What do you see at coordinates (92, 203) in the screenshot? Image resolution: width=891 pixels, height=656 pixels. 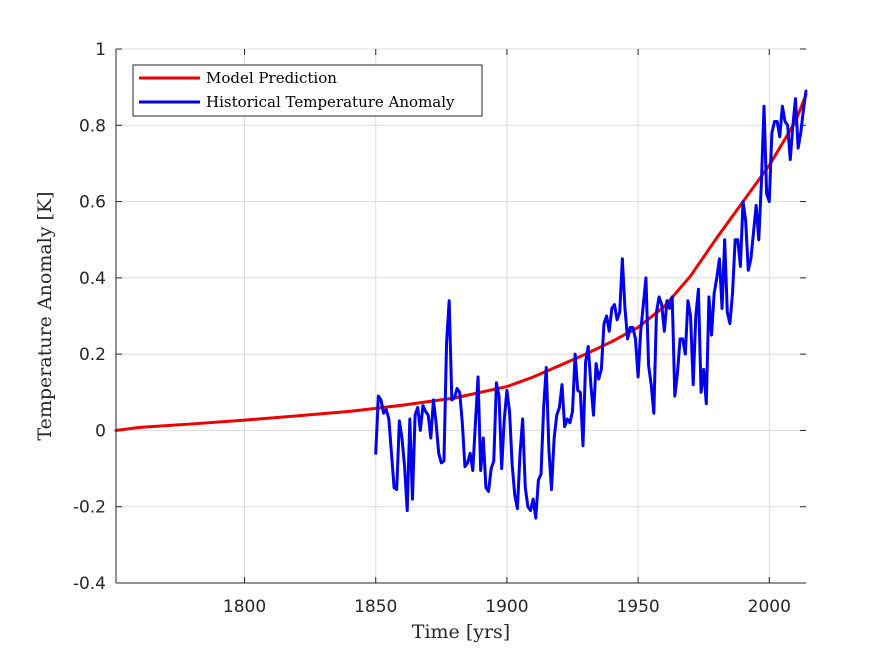 I see `y-tick-label: 0.6` at bounding box center [92, 203].